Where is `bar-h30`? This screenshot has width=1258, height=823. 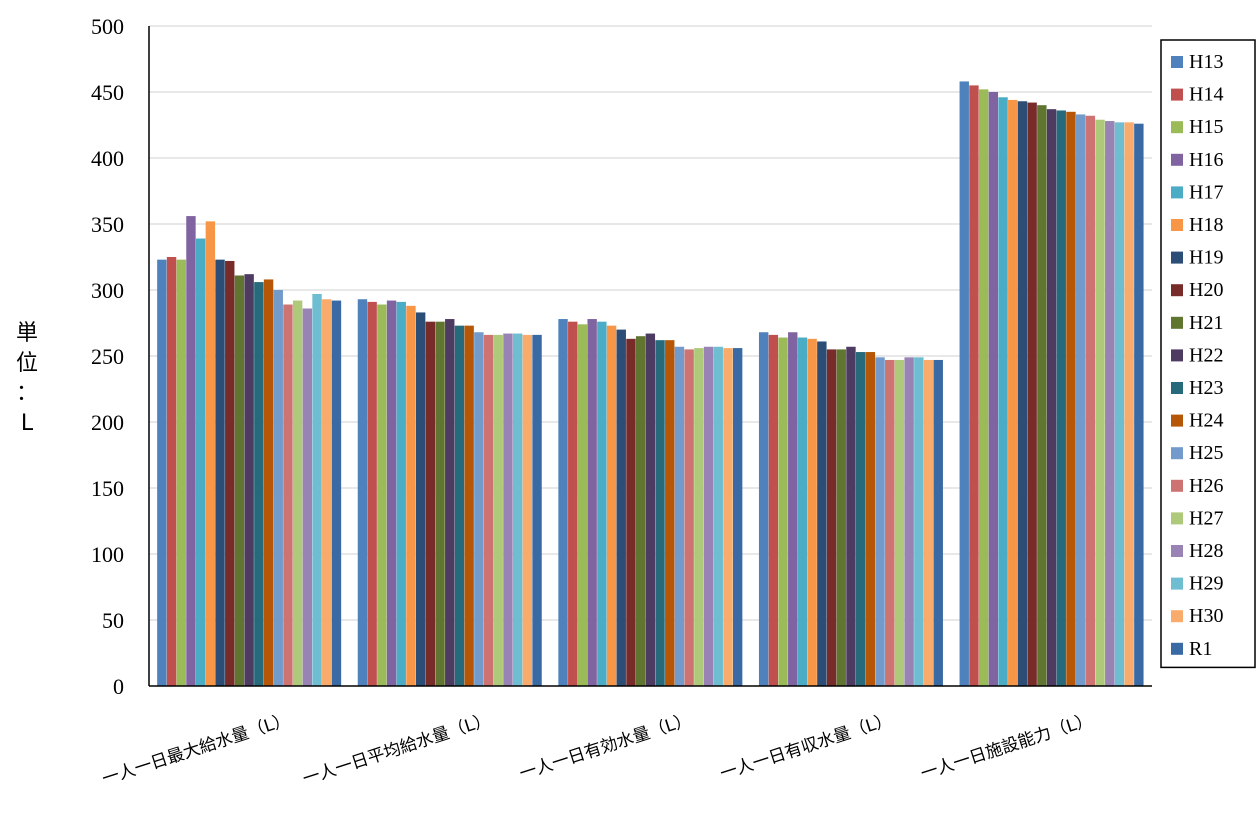
bar-h30 is located at coordinates (327, 492).